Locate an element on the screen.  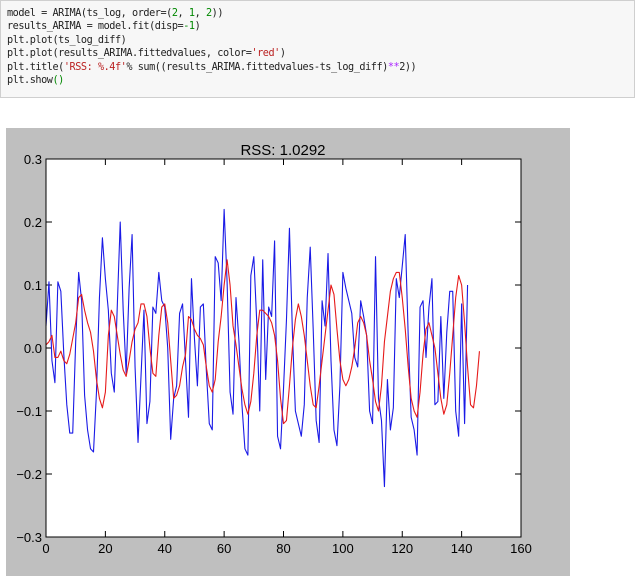
code-token: results_ARIMA = model.fit(disp= is located at coordinates (95, 27).